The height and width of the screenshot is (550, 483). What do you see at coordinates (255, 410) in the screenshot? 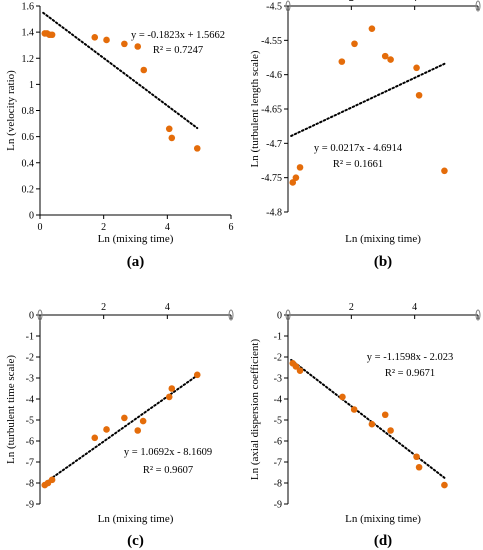
I see `y-axis-label: Ln (axial dispersion coefficient)` at bounding box center [255, 410].